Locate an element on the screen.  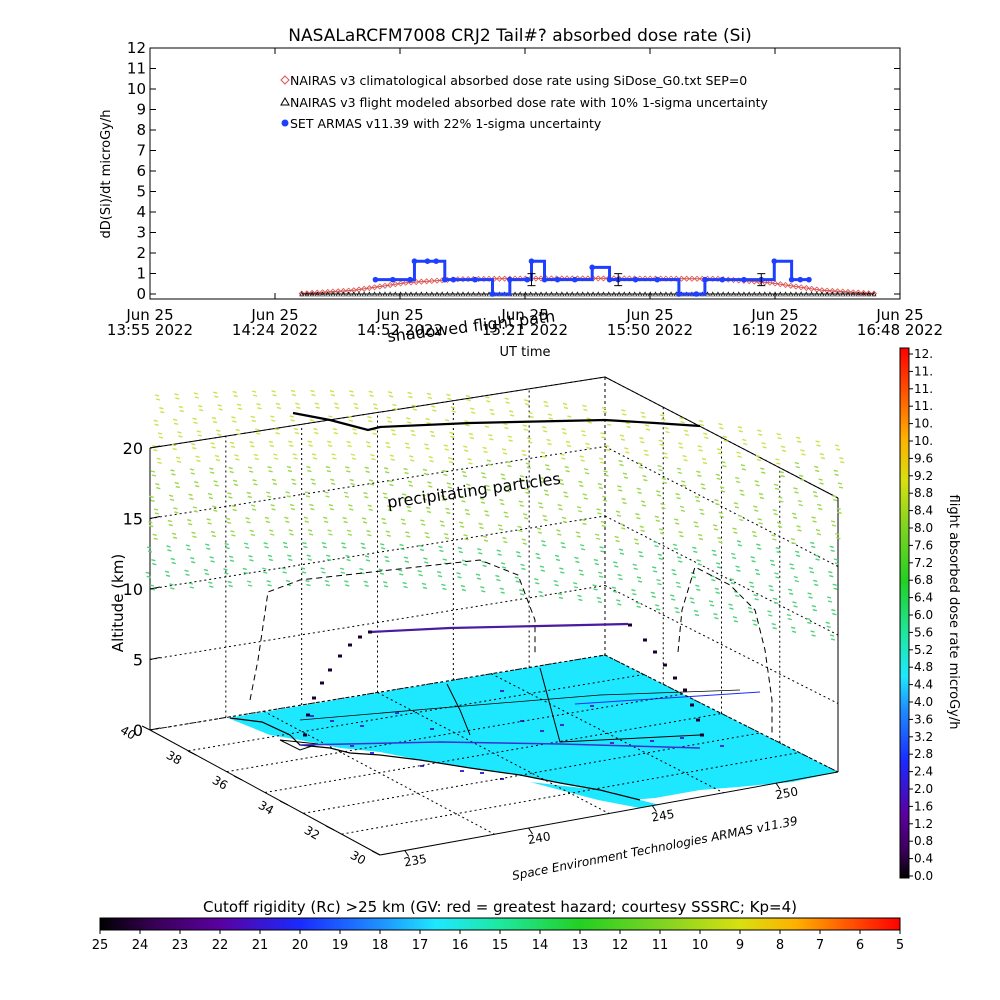
altitude-tick-label: 10 is located at coordinates (133, 589).